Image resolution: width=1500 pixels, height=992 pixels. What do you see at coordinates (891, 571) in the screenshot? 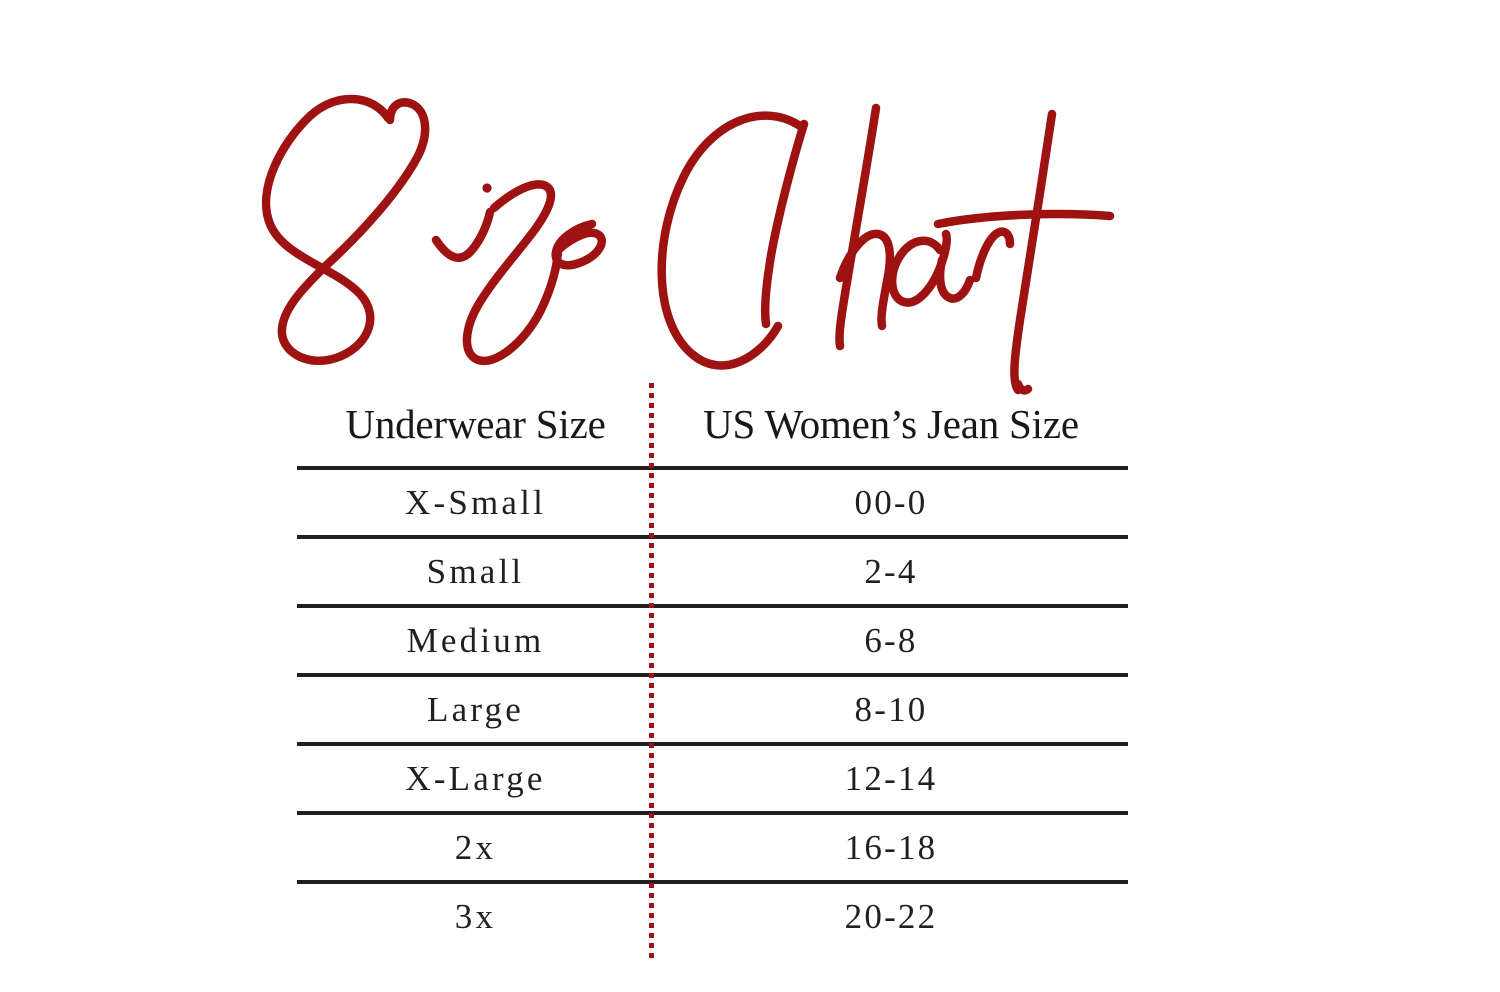
I see `cell-jean-size: 2-4` at bounding box center [891, 571].